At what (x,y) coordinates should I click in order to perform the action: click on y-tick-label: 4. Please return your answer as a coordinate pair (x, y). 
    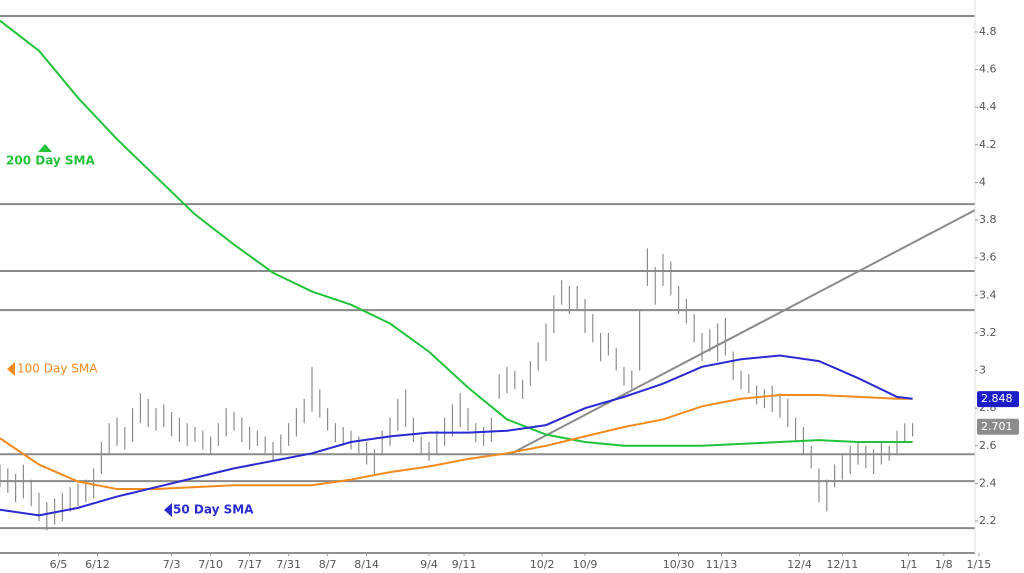
    Looking at the image, I should click on (982, 181).